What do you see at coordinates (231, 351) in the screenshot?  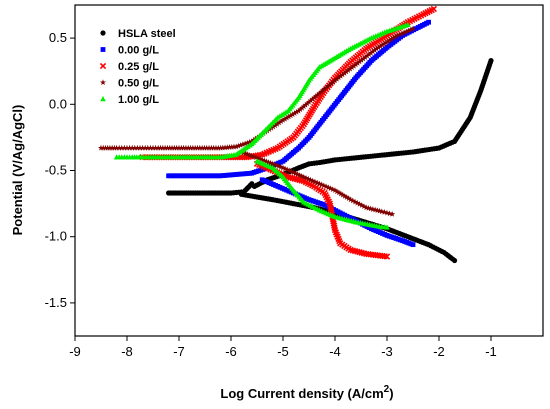 I see `x-tick-label: -6` at bounding box center [231, 351].